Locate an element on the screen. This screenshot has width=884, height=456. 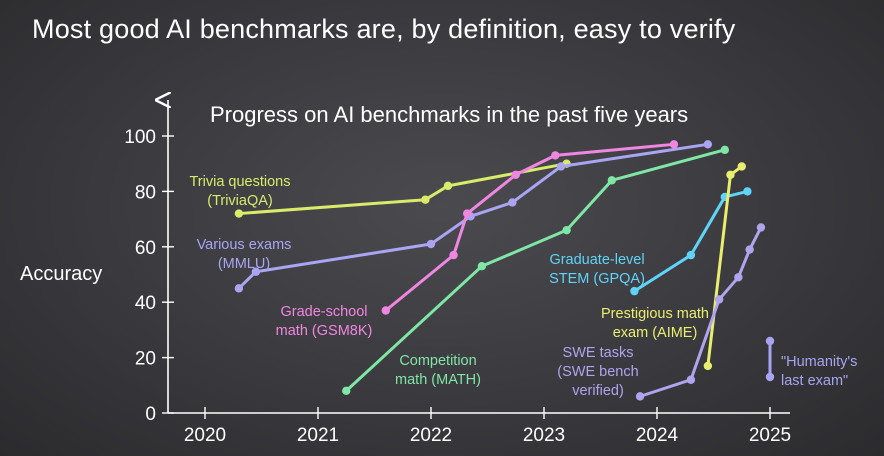
series-label: Graduate-level STEM (GPQA) is located at coordinates (597, 269).